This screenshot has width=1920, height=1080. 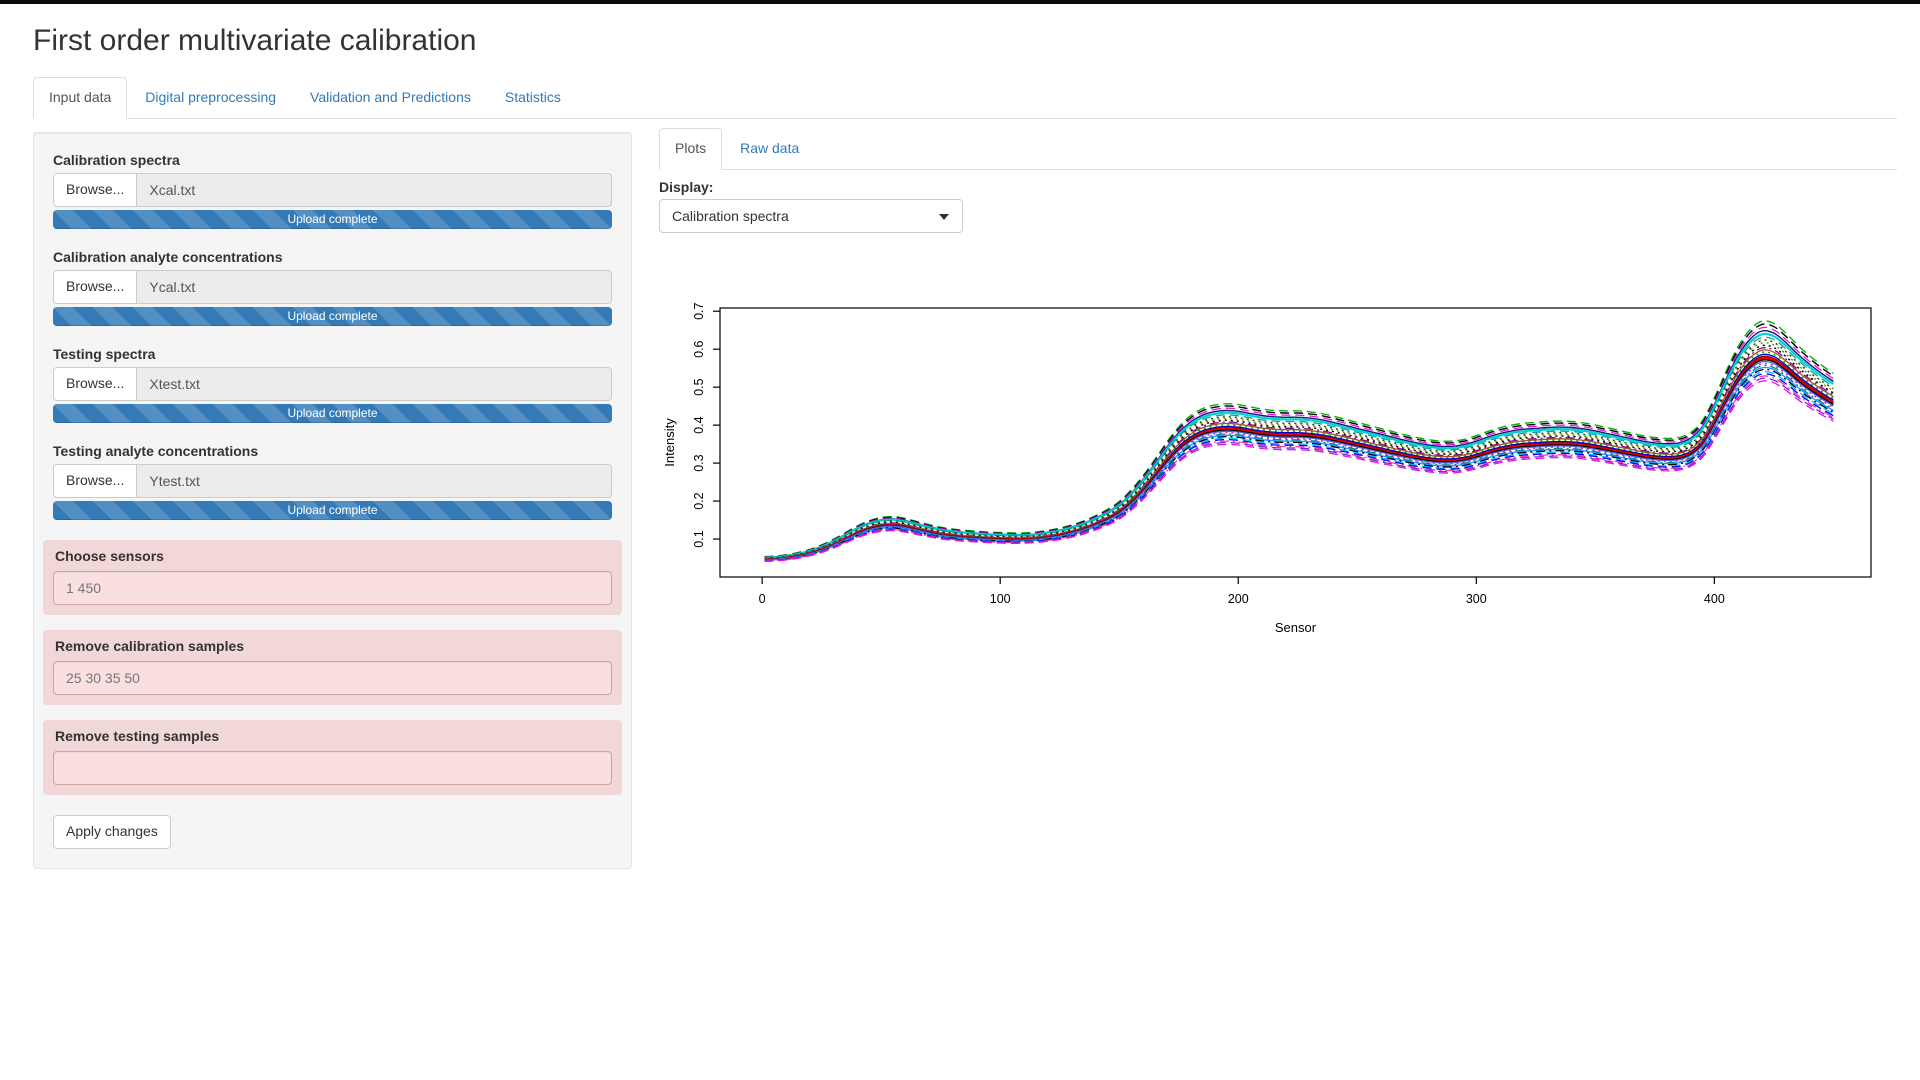 What do you see at coordinates (137, 735) in the screenshot?
I see `remove-testing-samples-label: Remove testing samples` at bounding box center [137, 735].